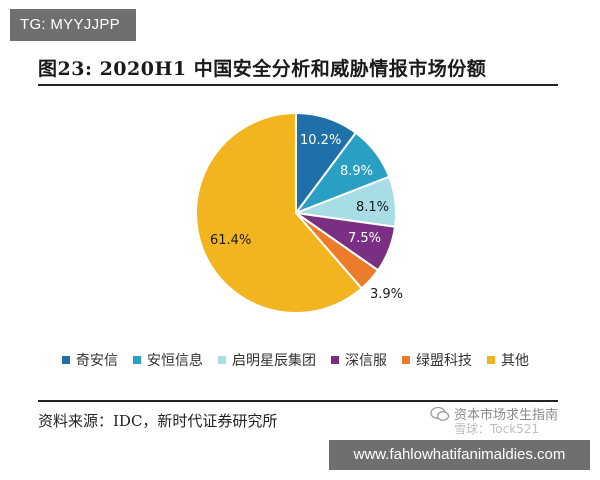 This screenshot has height=480, width=600. What do you see at coordinates (372, 207) in the screenshot?
I see `slice-label: 8.1%` at bounding box center [372, 207].